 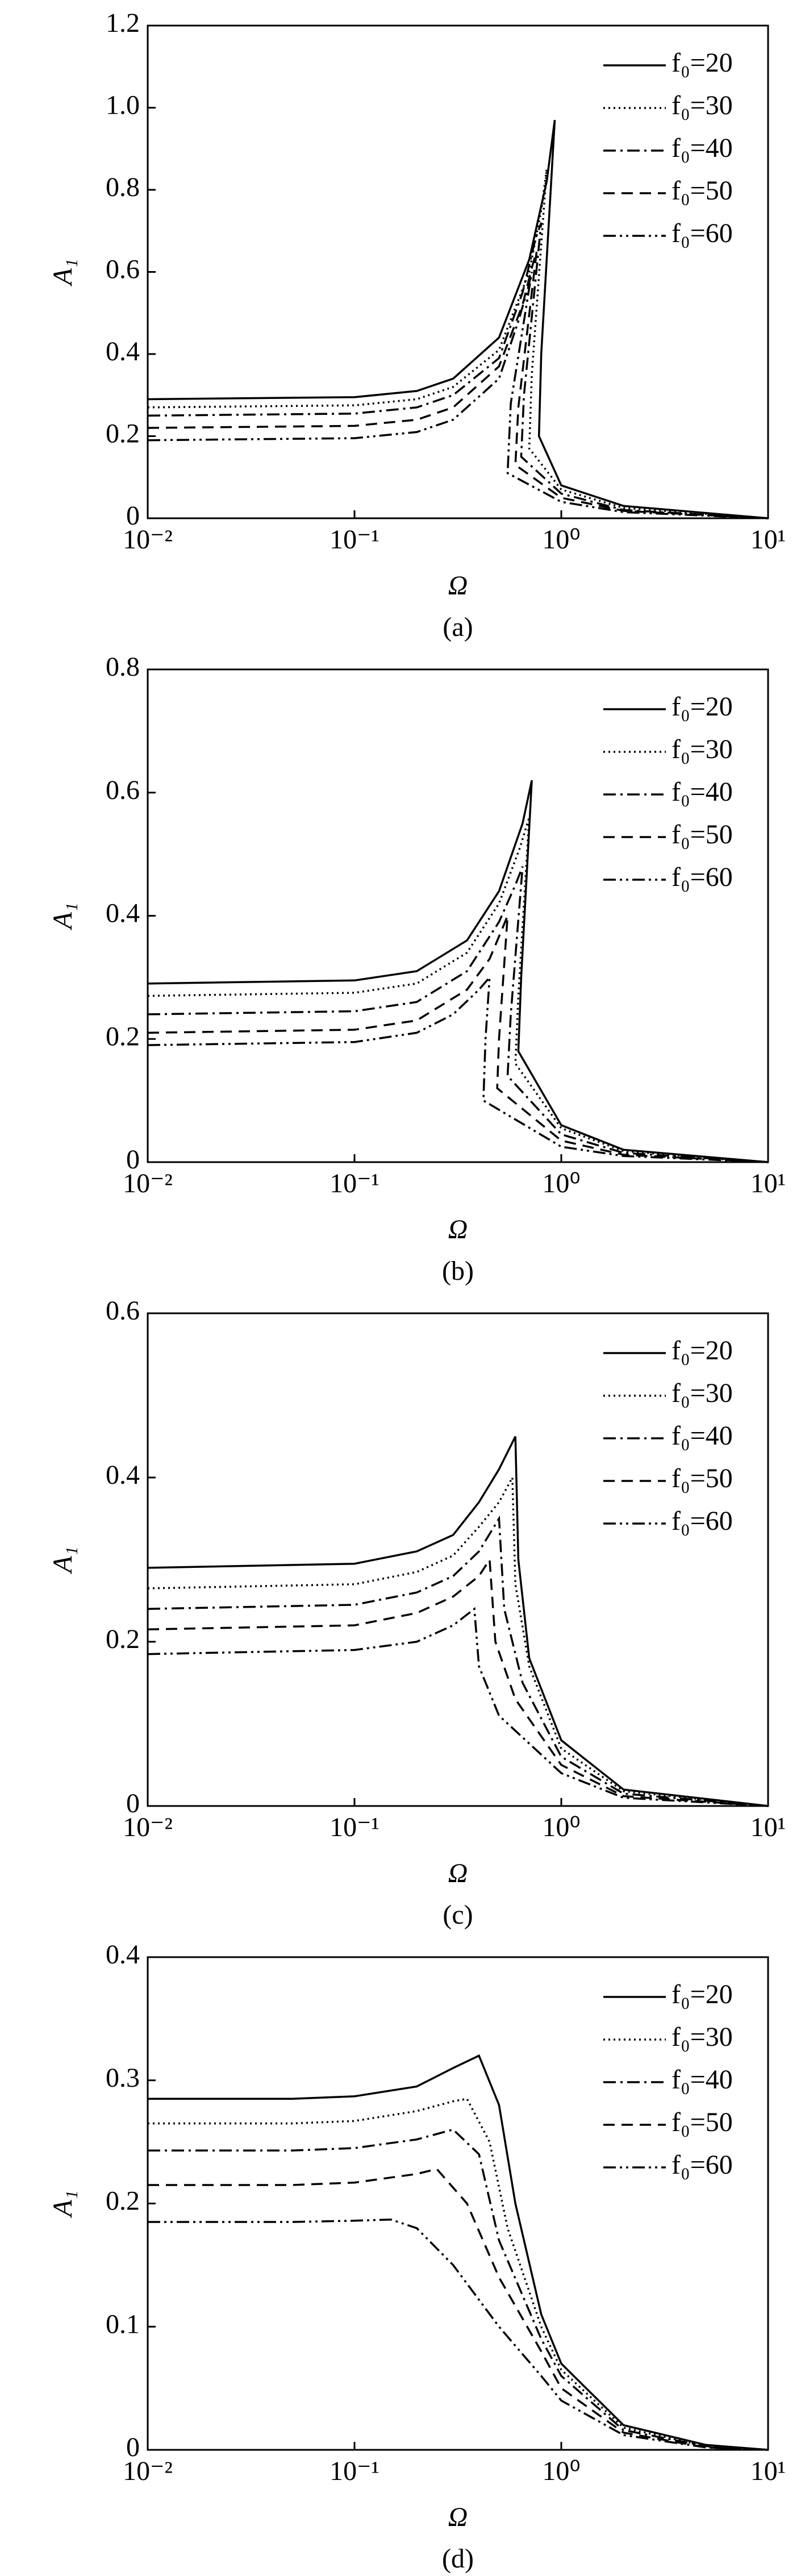 I want to click on y-tick-label: 1.0, so click(x=123, y=105).